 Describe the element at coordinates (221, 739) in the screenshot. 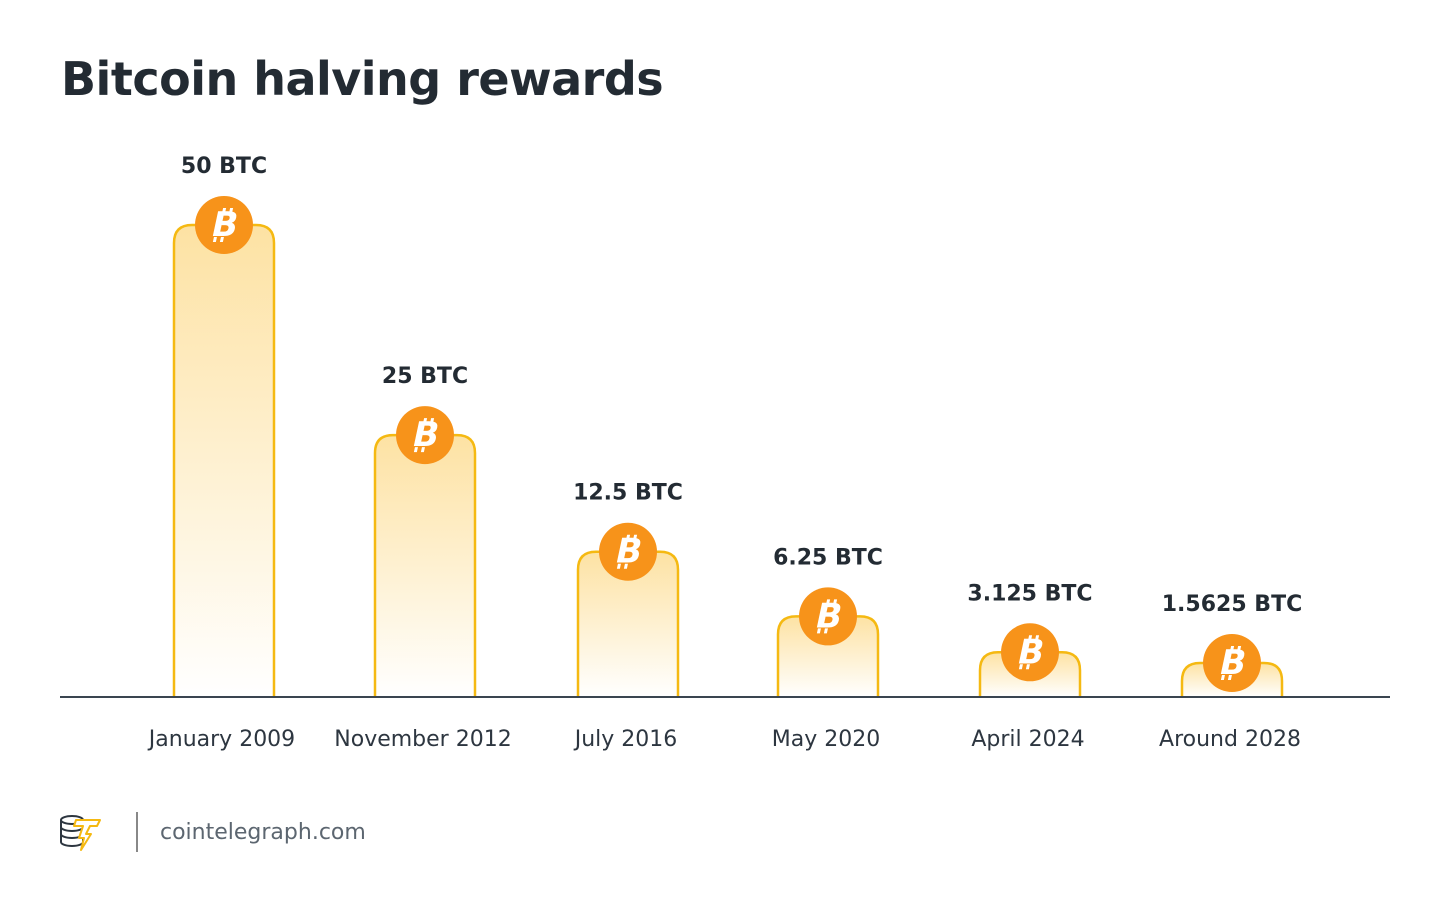

I see `x-tick-label: January 2009` at that location.